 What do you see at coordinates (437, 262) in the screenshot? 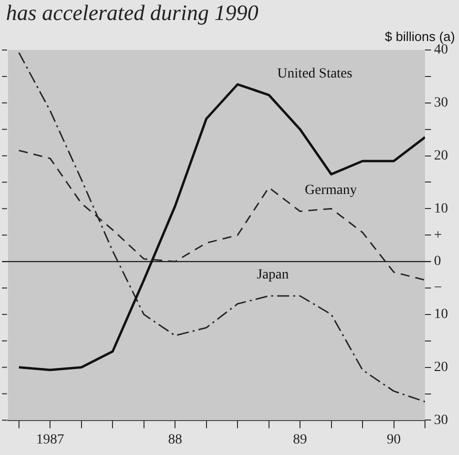
I see `y-tick-label: 0` at bounding box center [437, 262].